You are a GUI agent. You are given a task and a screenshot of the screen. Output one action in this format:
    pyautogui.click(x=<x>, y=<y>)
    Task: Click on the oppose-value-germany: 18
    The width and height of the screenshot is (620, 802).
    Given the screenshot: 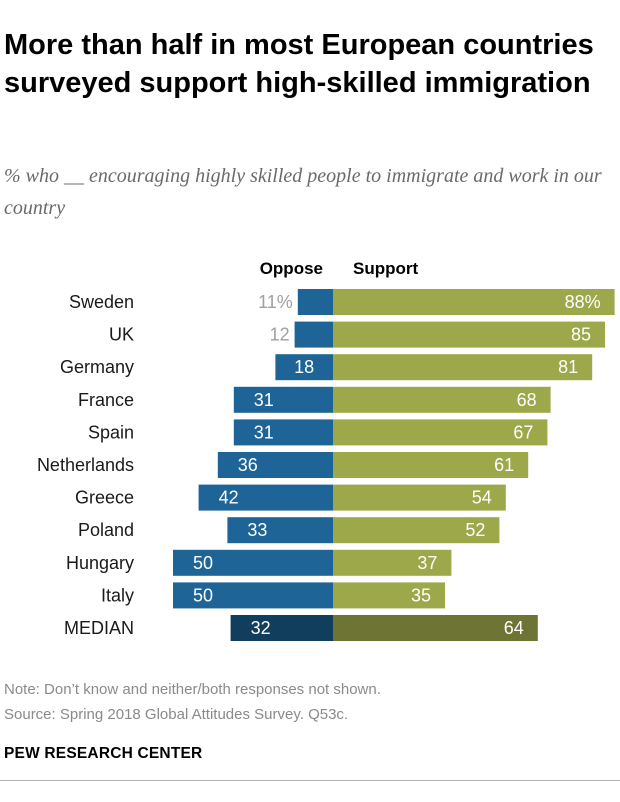 What is the action you would take?
    pyautogui.click(x=304, y=367)
    